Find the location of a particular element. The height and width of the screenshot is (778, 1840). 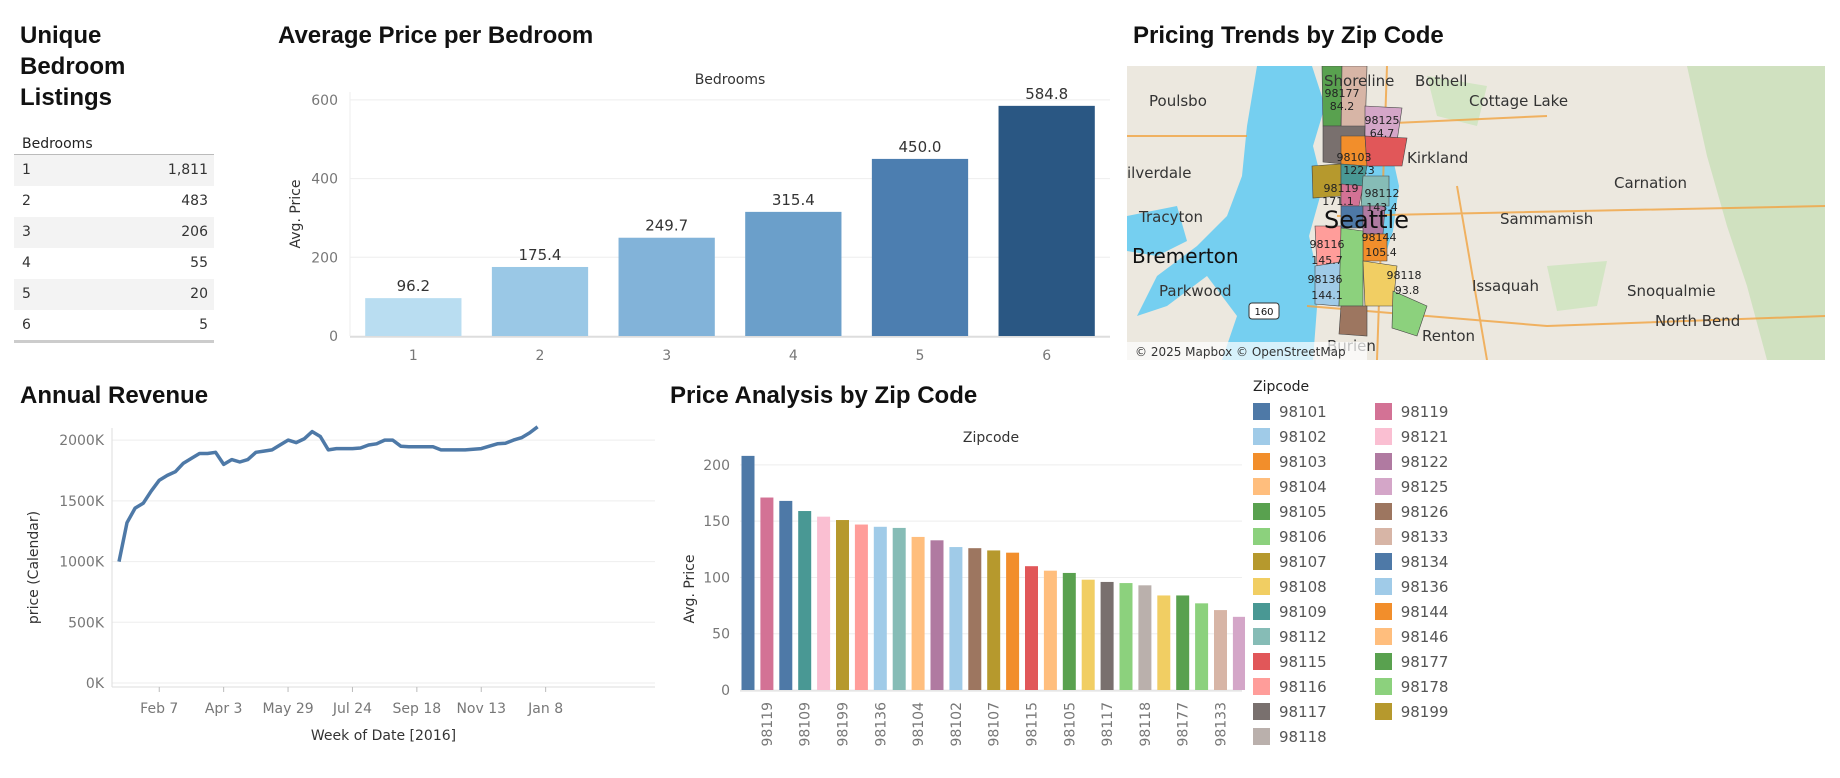

table-row: 1 1,811 is located at coordinates (114, 170).